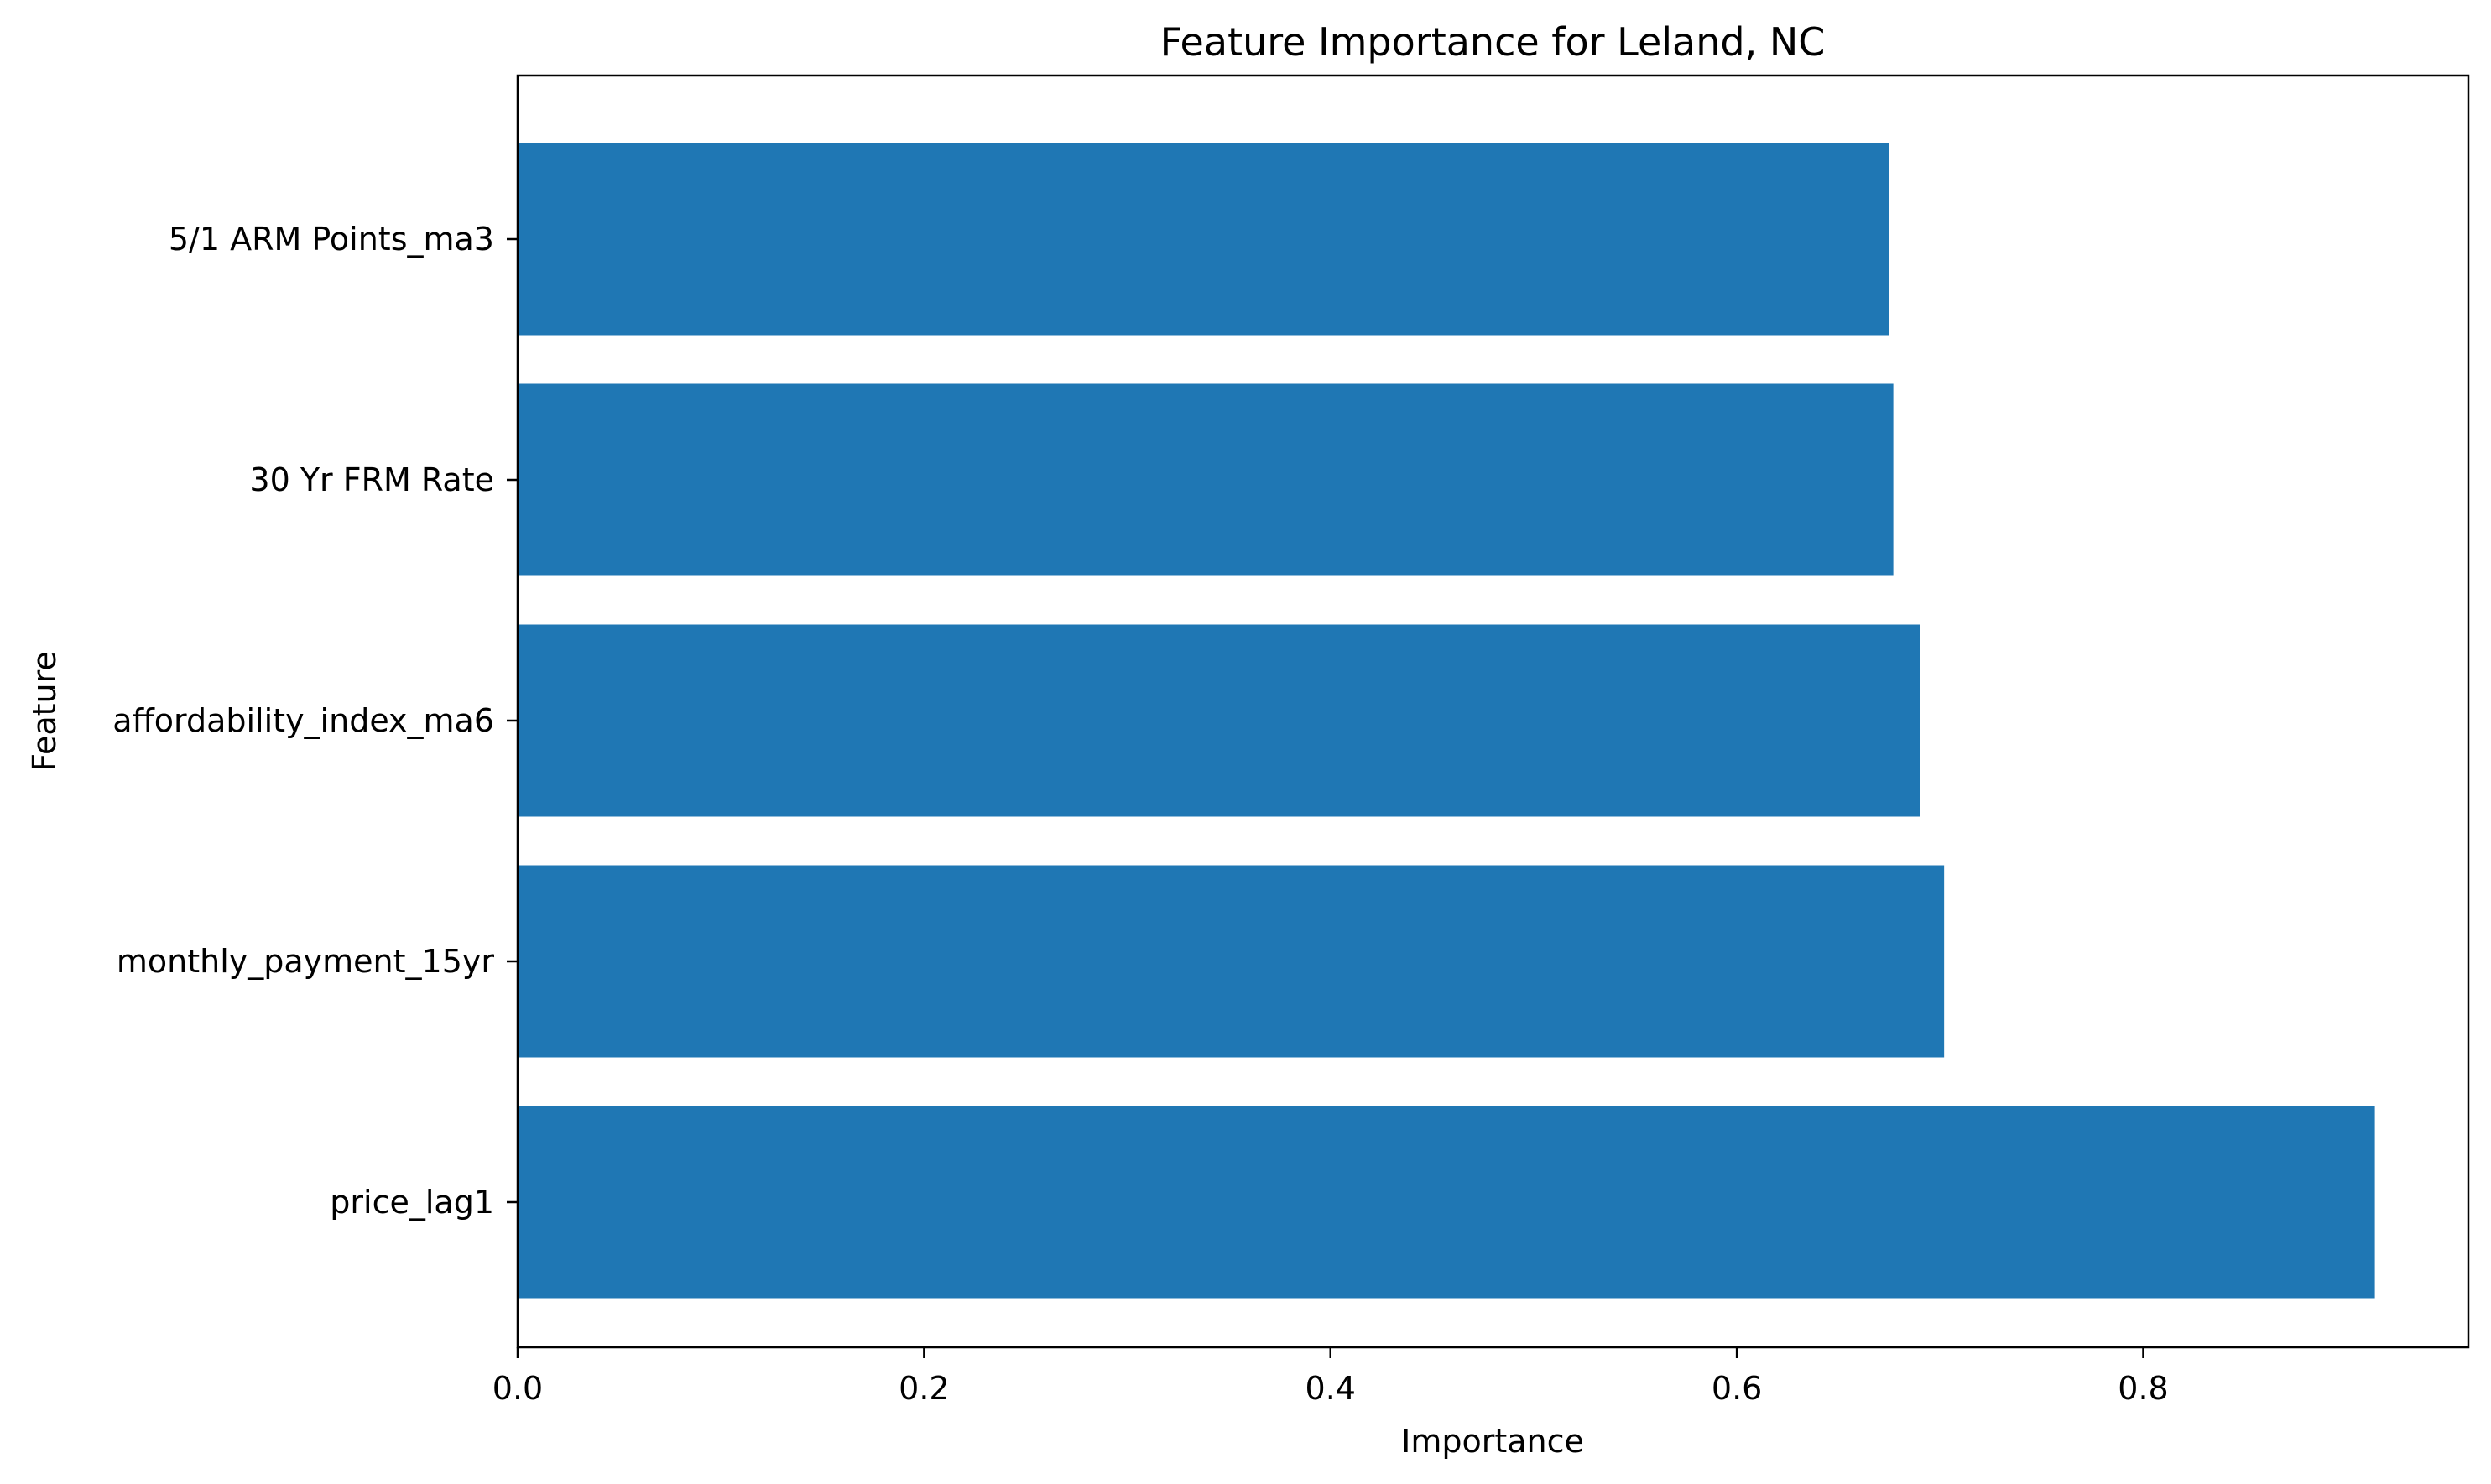 The width and height of the screenshot is (2491, 1484). Describe the element at coordinates (1492, 1441) in the screenshot. I see `x-axis-label: Importance` at that location.